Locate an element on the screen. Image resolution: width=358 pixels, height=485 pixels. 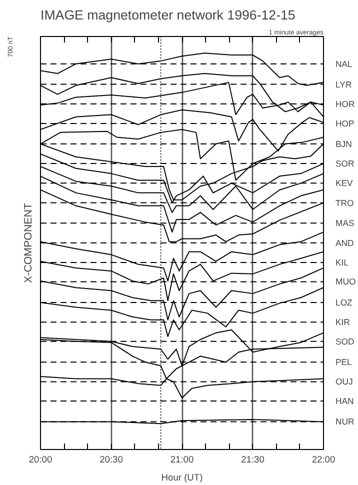
ref-line-label: AND is located at coordinates (345, 243).